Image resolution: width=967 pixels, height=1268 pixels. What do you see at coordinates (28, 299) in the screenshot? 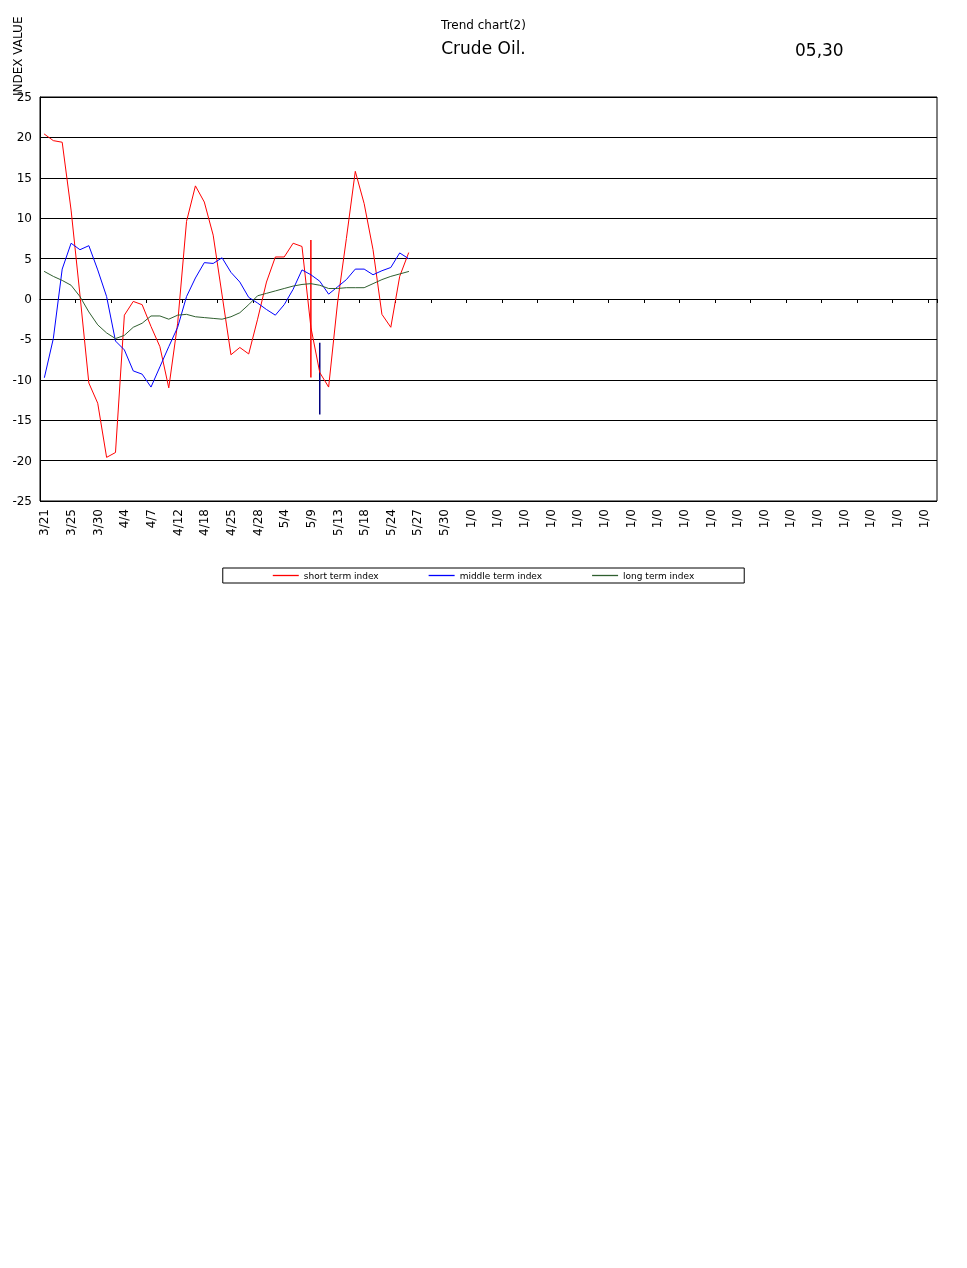
I see `y-tick-label: 0` at bounding box center [28, 299].